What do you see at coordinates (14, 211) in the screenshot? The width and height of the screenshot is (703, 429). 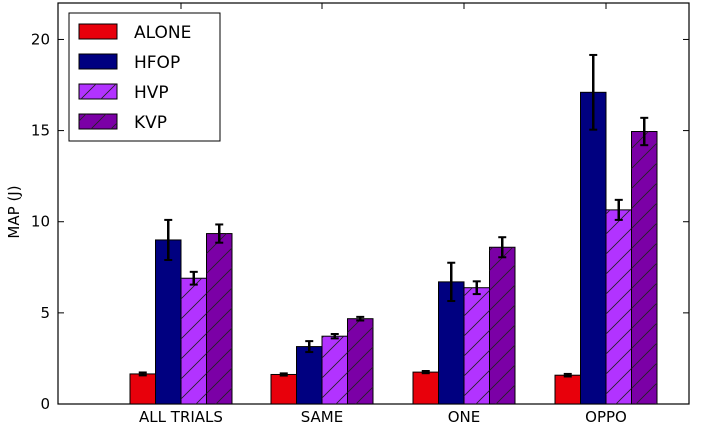 I see `y-axis-label: MAP (J)` at bounding box center [14, 211].